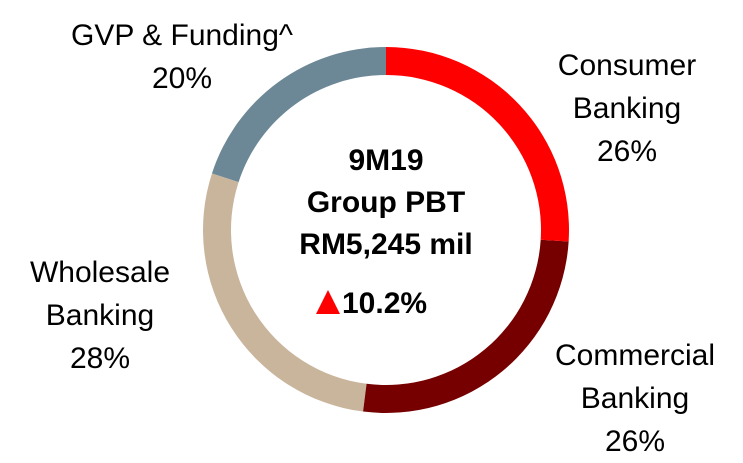  Describe the element at coordinates (385, 160) in the screenshot. I see `center-title: 9M19` at that location.